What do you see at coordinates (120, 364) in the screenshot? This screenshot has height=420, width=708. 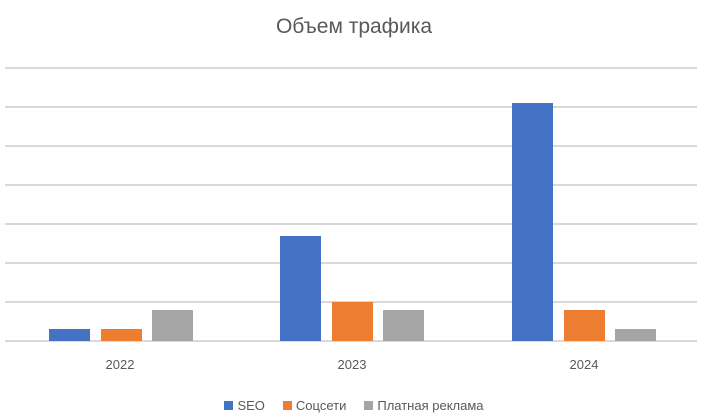 I see `x-tick-label: 2022` at bounding box center [120, 364].